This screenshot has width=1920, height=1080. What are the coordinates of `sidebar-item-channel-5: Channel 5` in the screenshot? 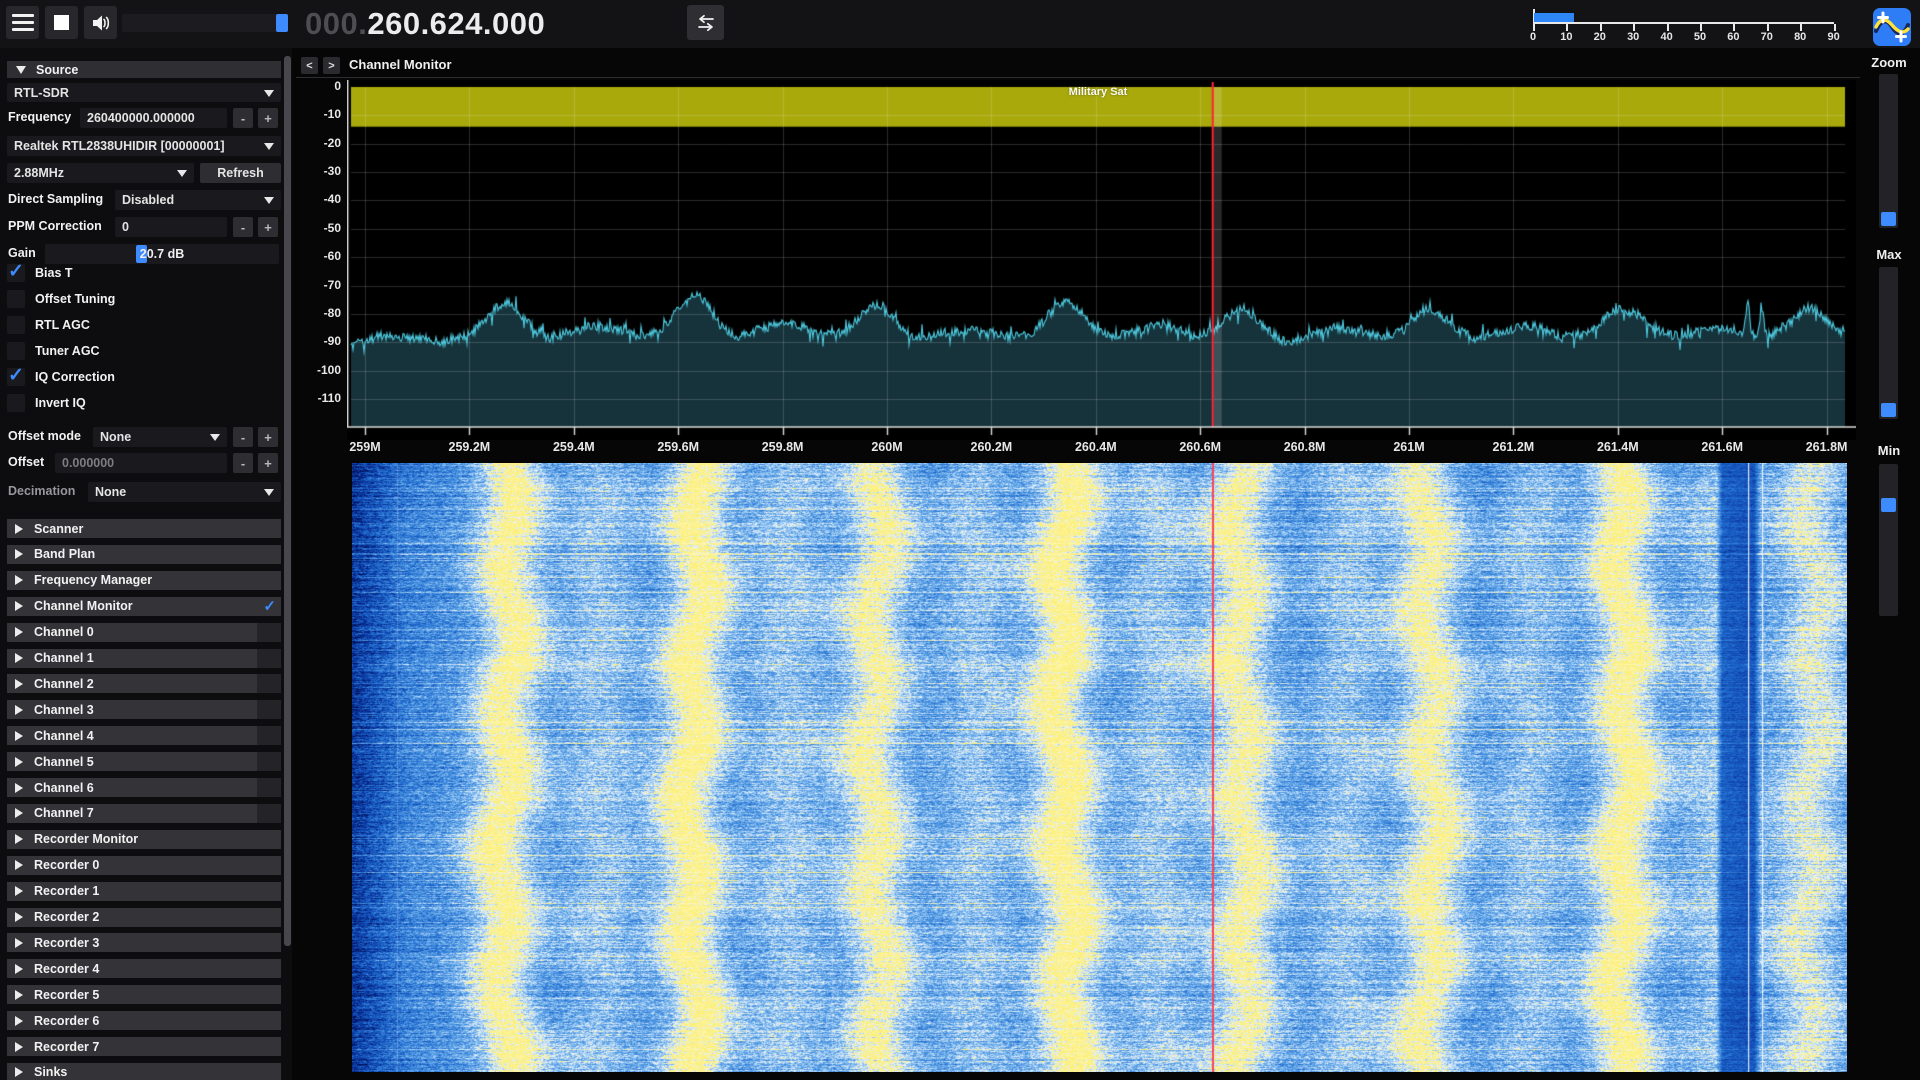 It's located at (132, 762).